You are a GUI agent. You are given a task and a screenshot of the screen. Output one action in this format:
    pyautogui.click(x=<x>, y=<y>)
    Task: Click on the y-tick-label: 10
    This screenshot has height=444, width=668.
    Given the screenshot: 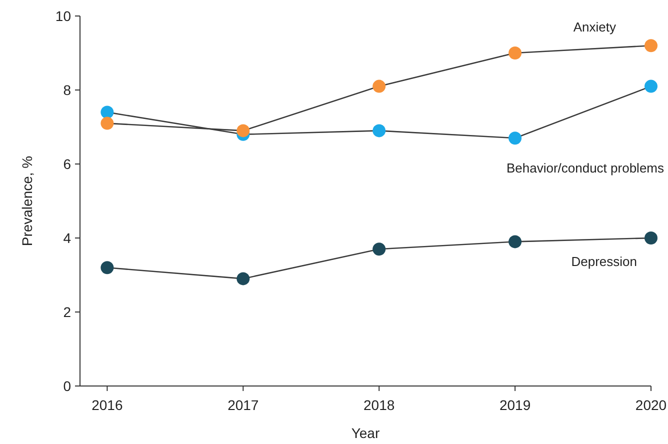 What is the action you would take?
    pyautogui.click(x=63, y=16)
    